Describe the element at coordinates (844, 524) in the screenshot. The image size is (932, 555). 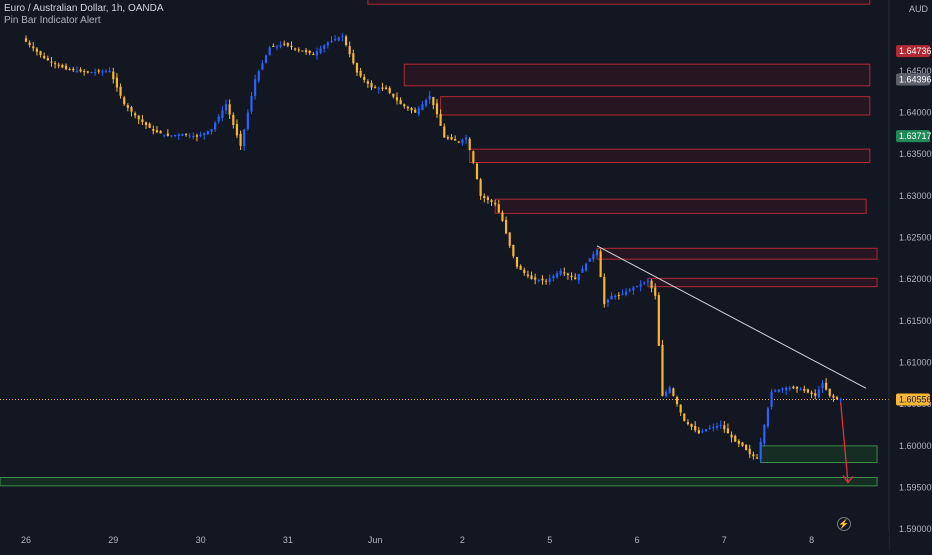
I see `lightning-icon: ⚡` at that location.